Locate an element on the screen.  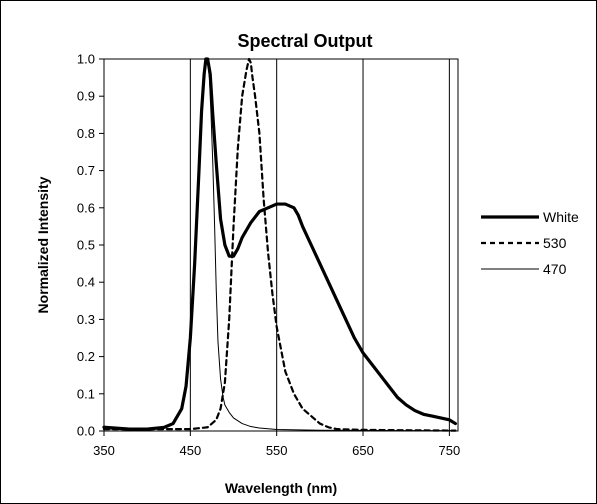
chart-title: Spectral Output is located at coordinates (304, 41).